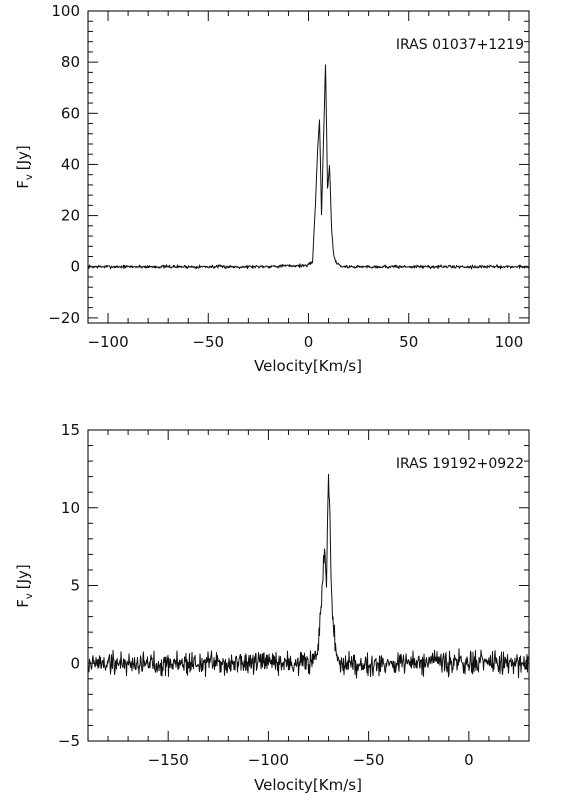 This screenshot has height=805, width=570. What do you see at coordinates (70, 216) in the screenshot?
I see `y-tick-label: 20` at bounding box center [70, 216].